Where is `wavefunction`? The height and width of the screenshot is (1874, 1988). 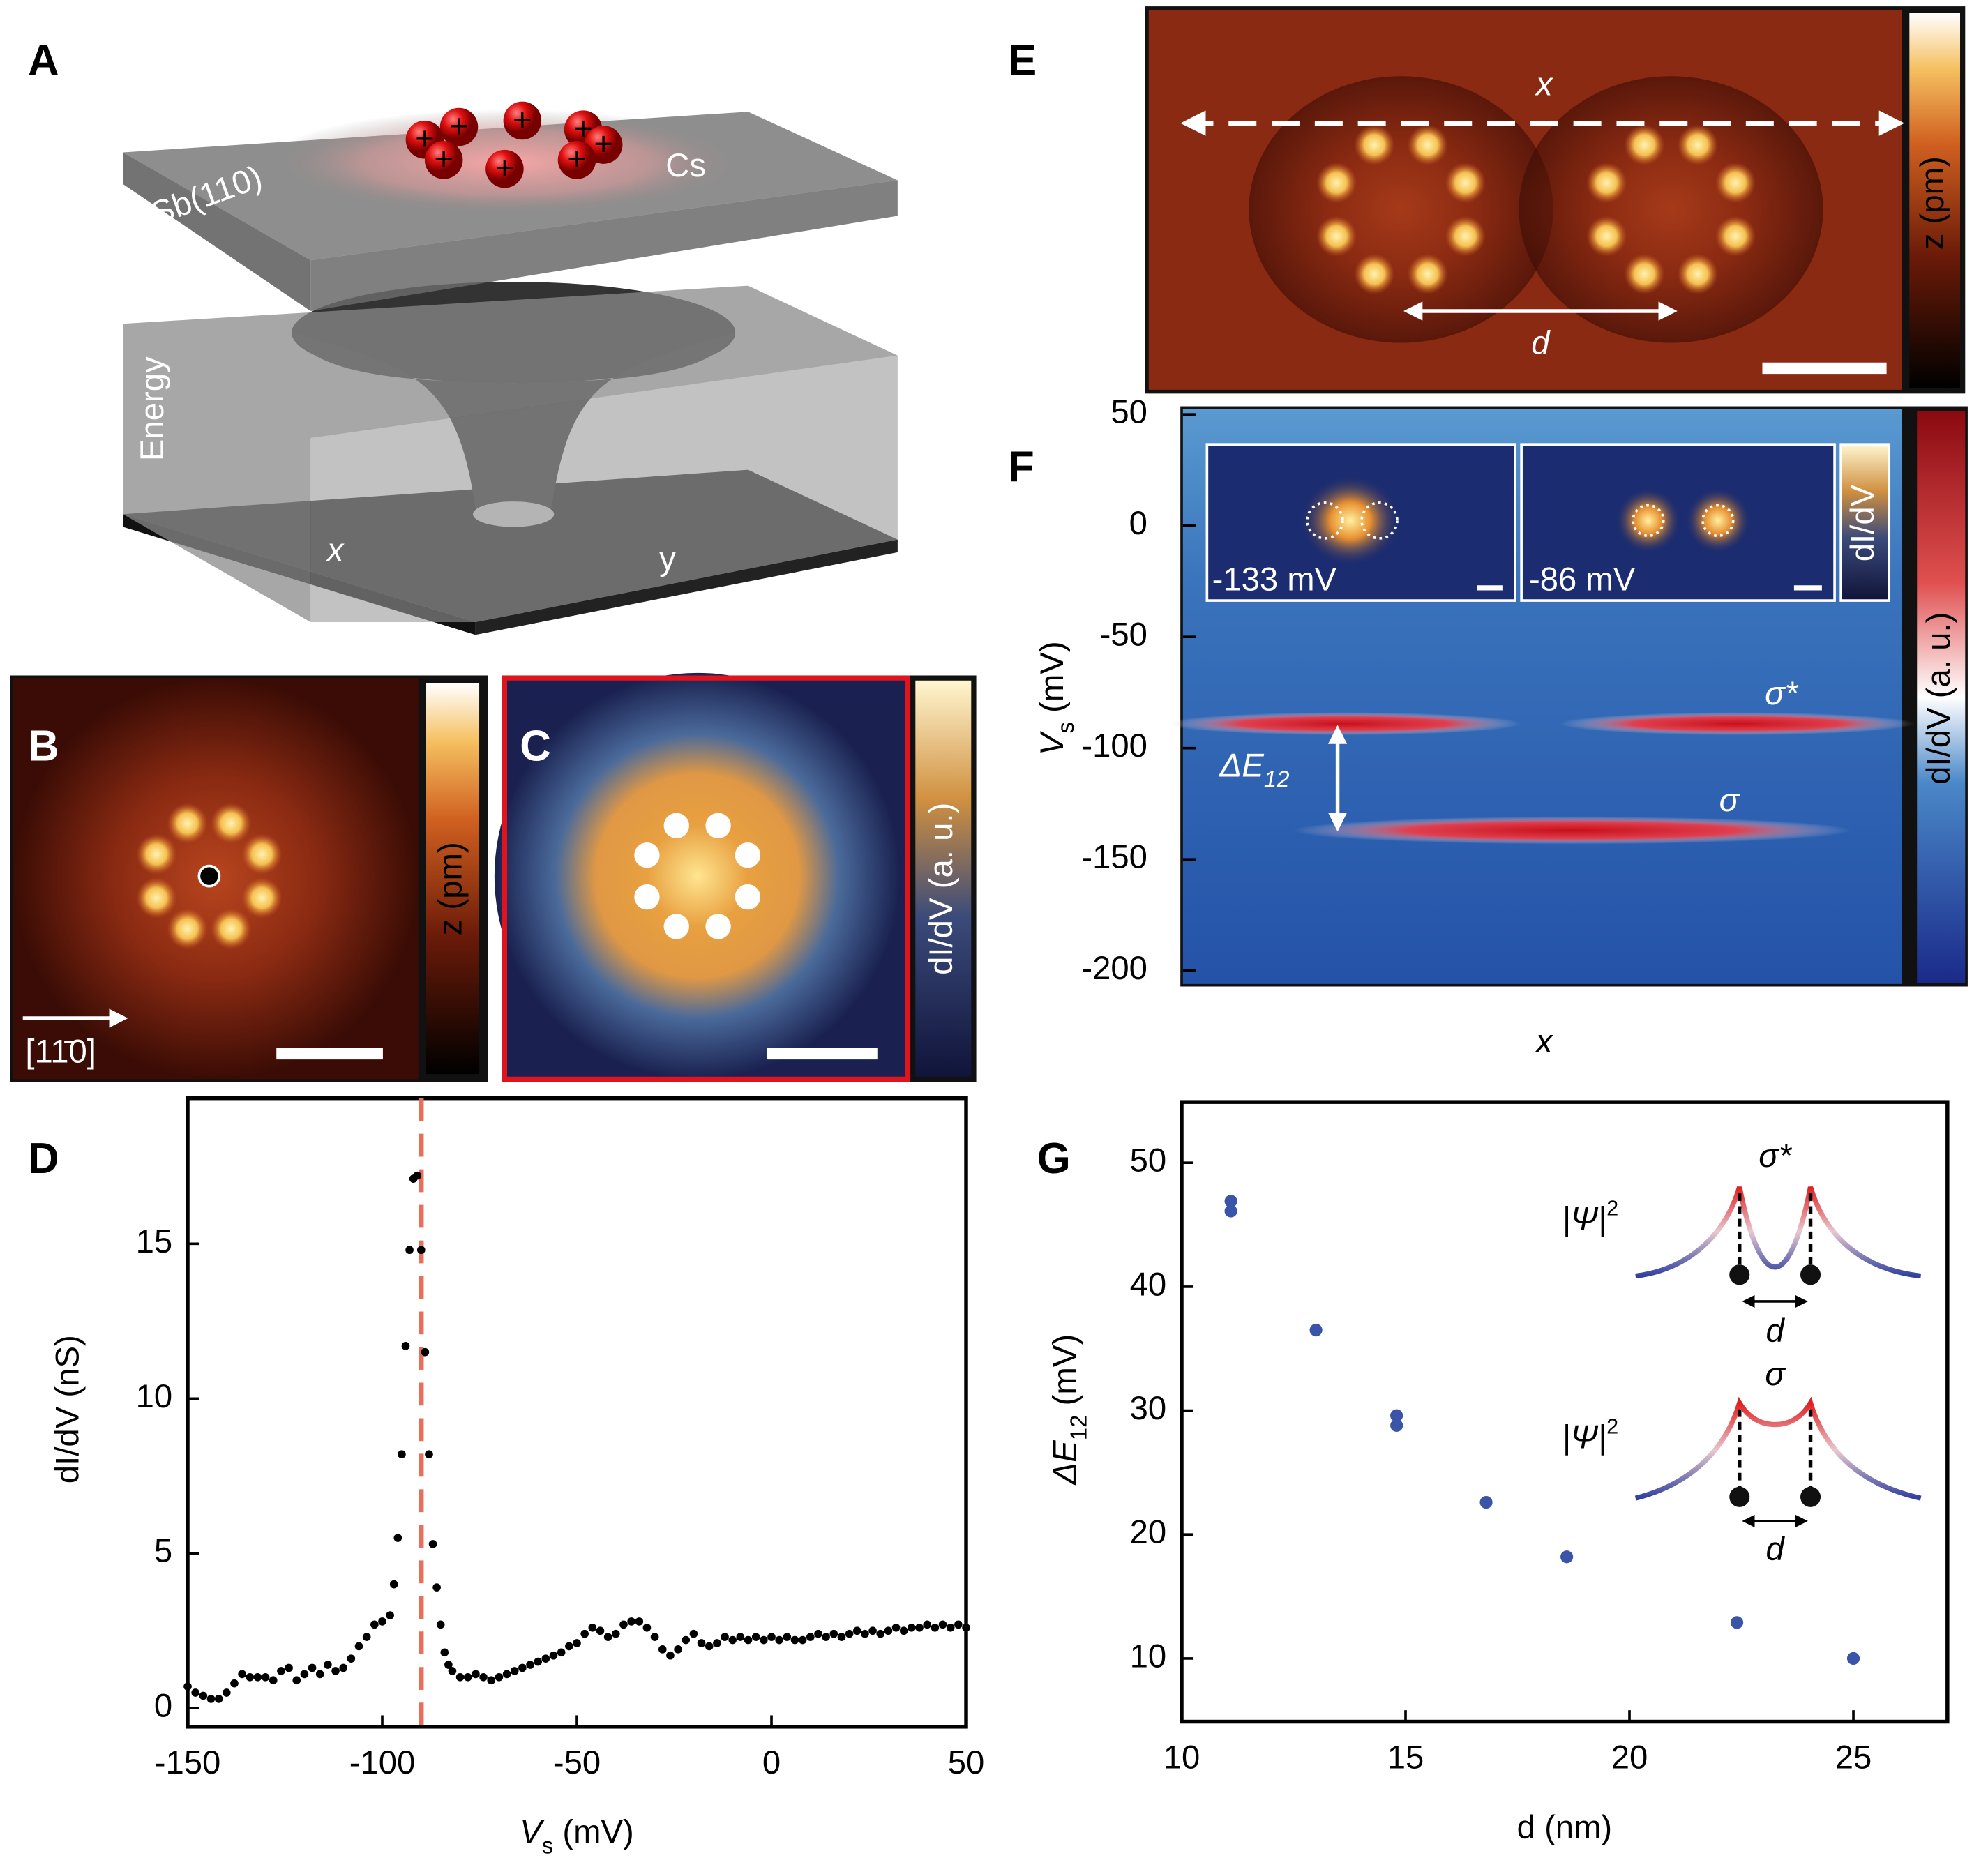 wavefunction is located at coordinates (1778, 1448).